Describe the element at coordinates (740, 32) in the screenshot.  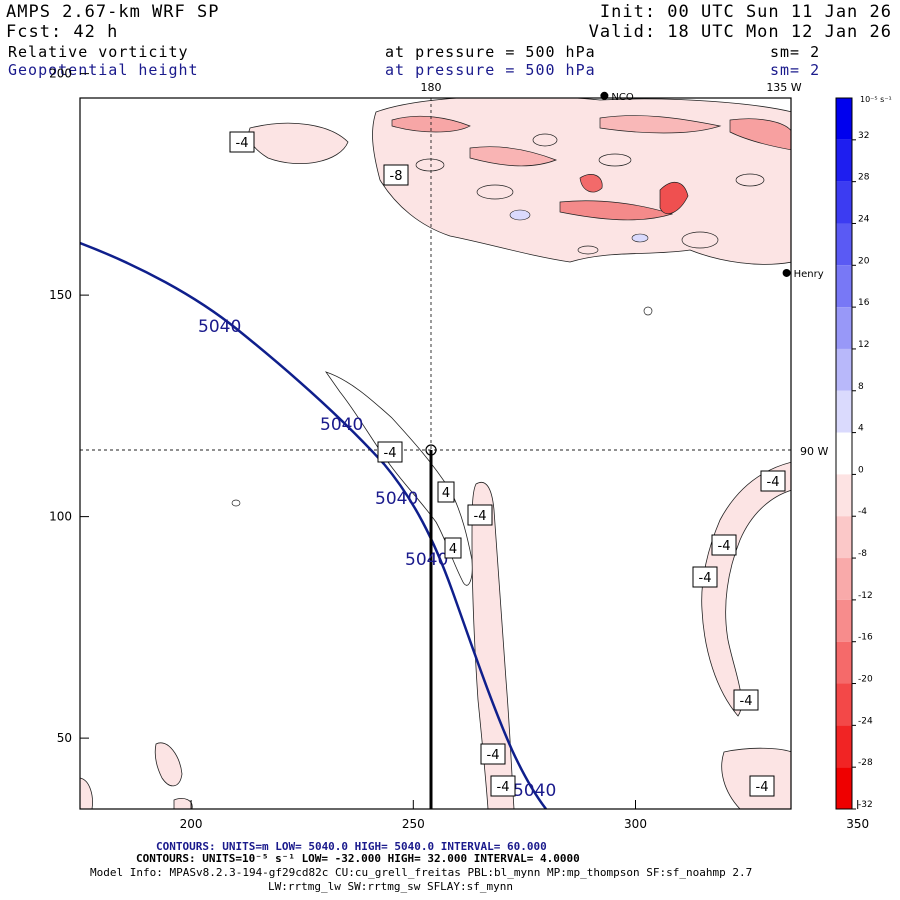
I see `valid-time: Valid: 18 UTC Mon 12 Jan 26` at that location.